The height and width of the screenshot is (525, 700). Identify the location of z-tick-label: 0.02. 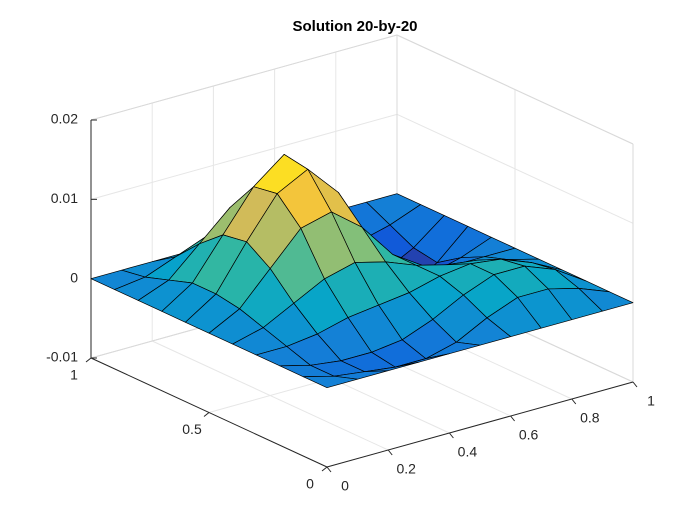
(64, 119).